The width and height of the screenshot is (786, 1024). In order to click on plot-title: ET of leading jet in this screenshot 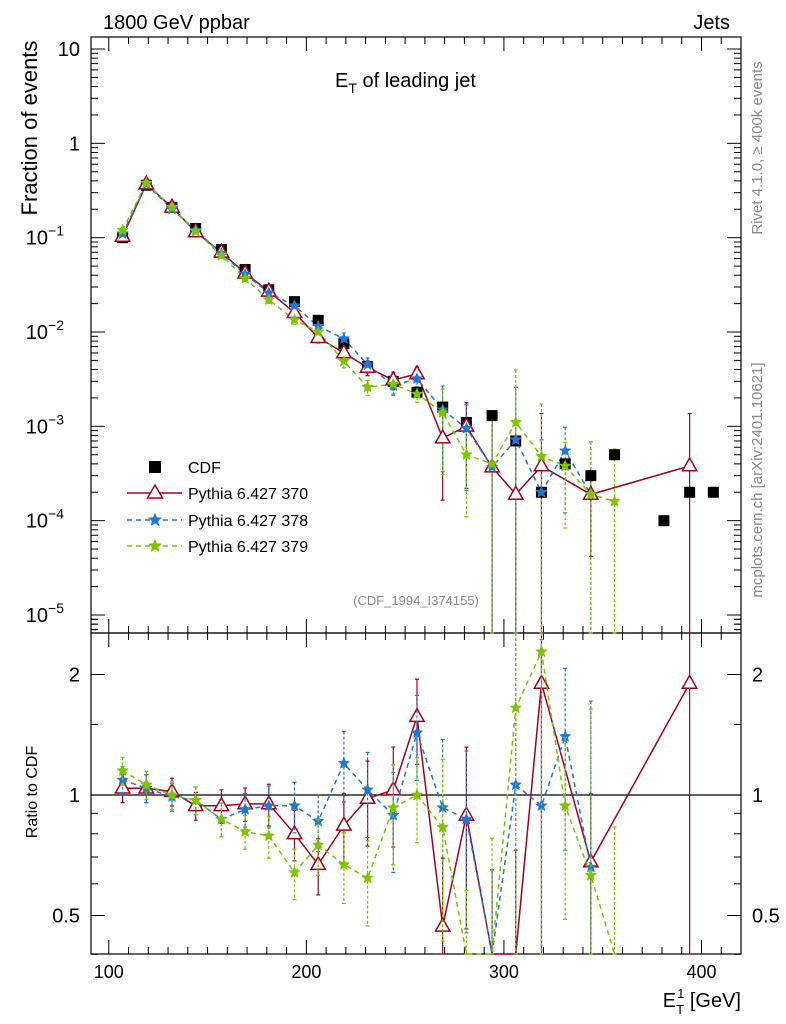, I will do `click(405, 83)`.